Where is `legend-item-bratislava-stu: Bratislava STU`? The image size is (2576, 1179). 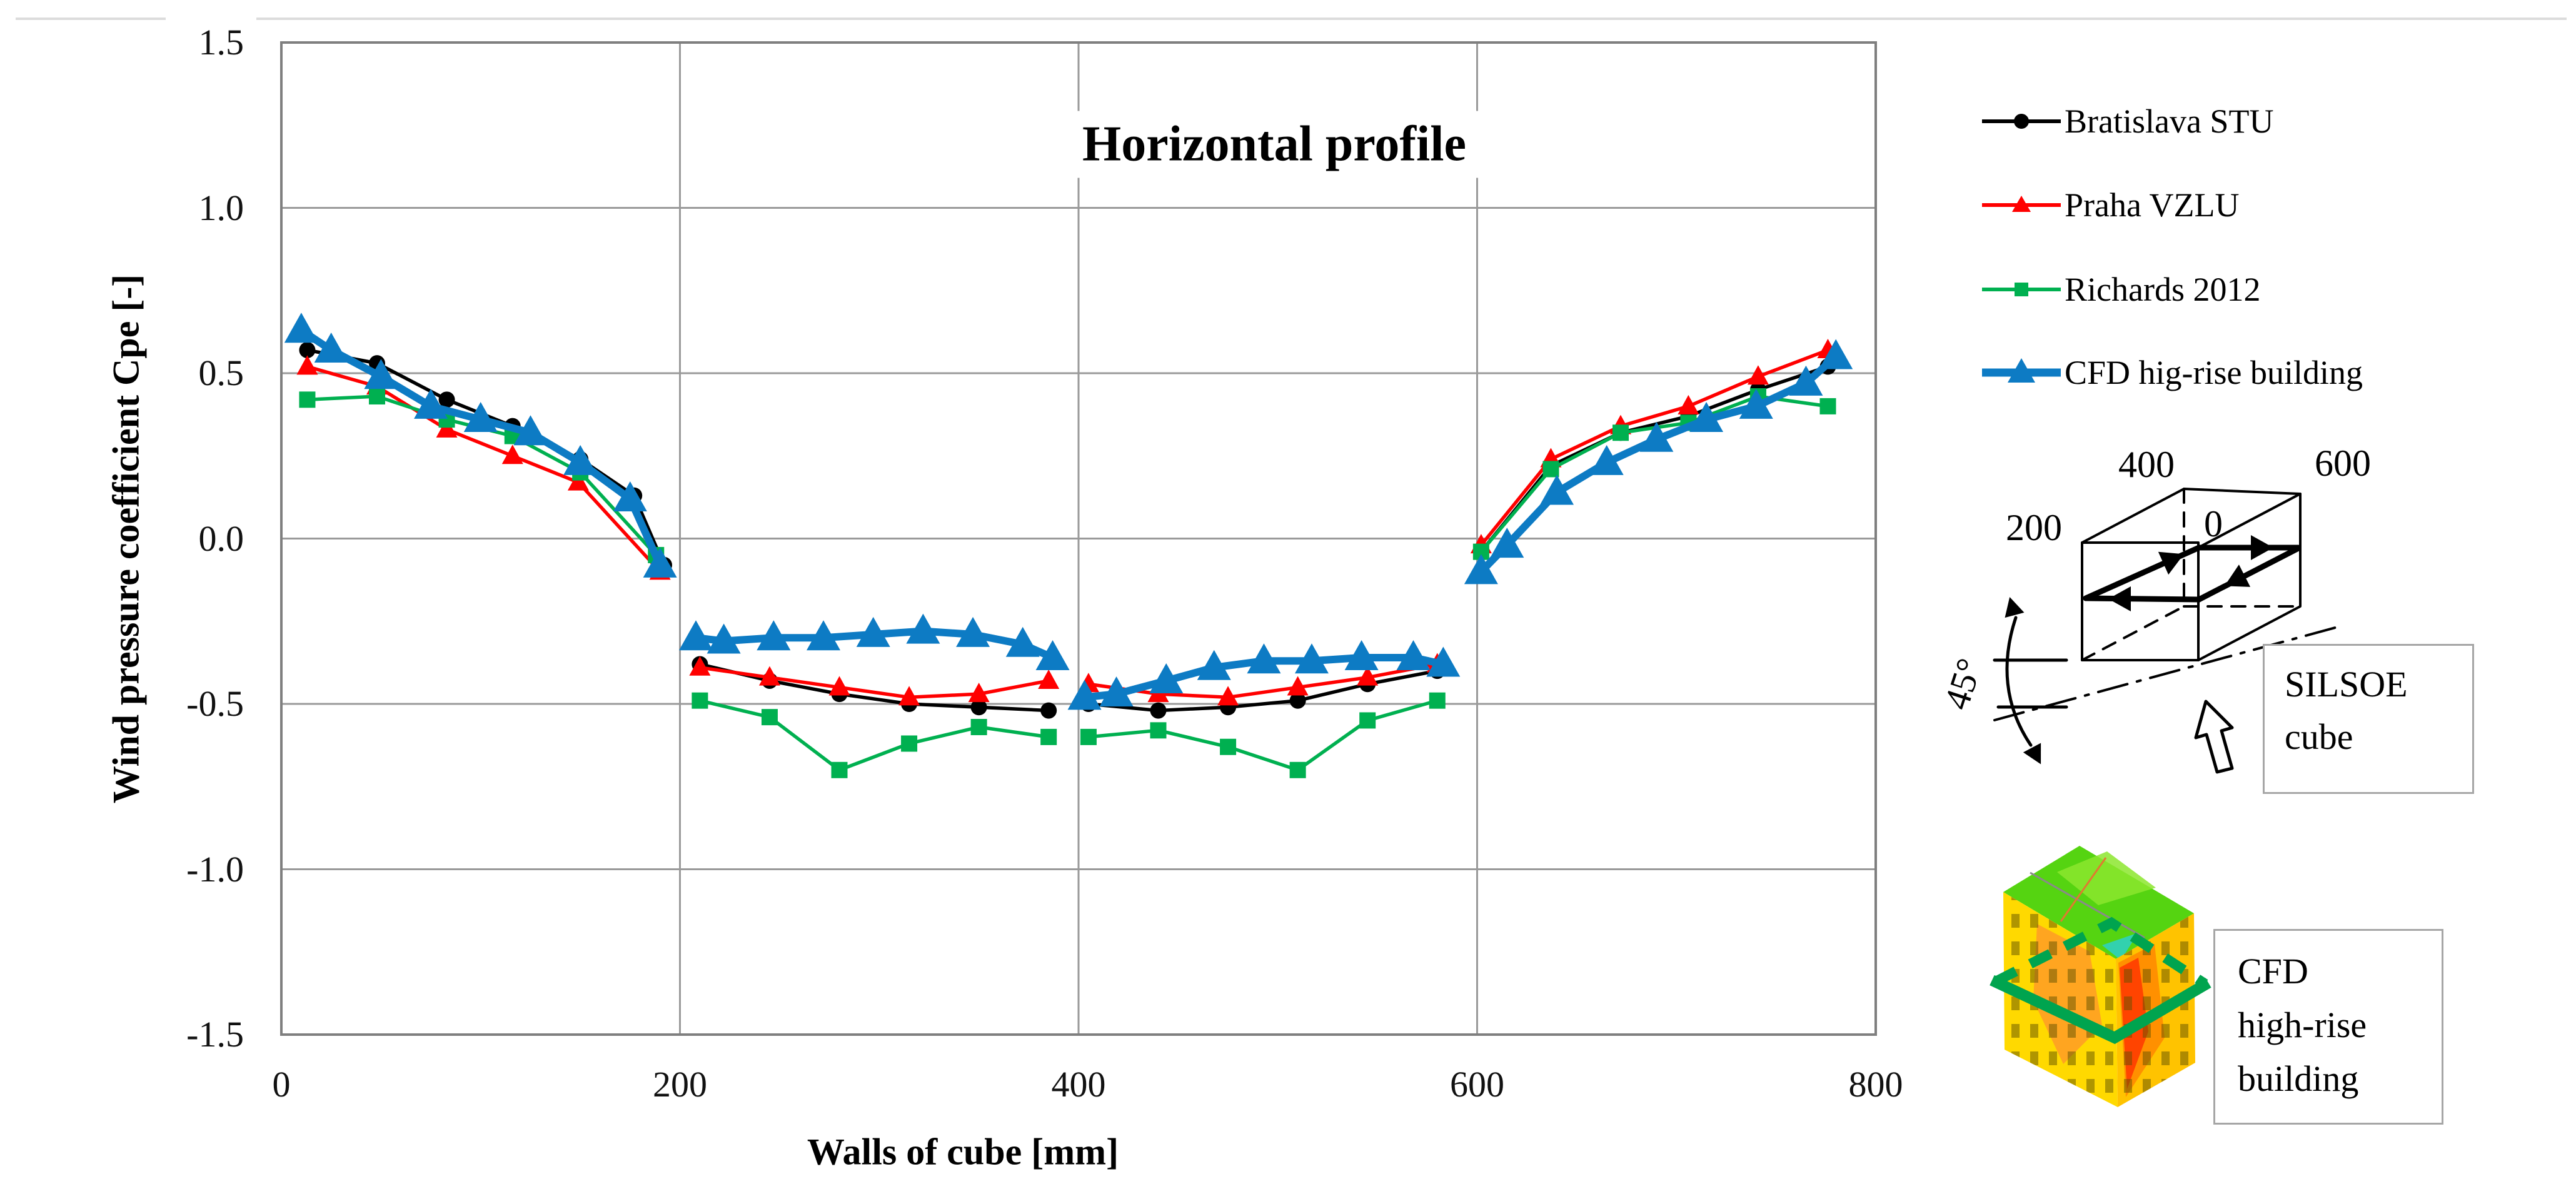
legend-item-bratislava-stu: Bratislava STU is located at coordinates (2127, 121).